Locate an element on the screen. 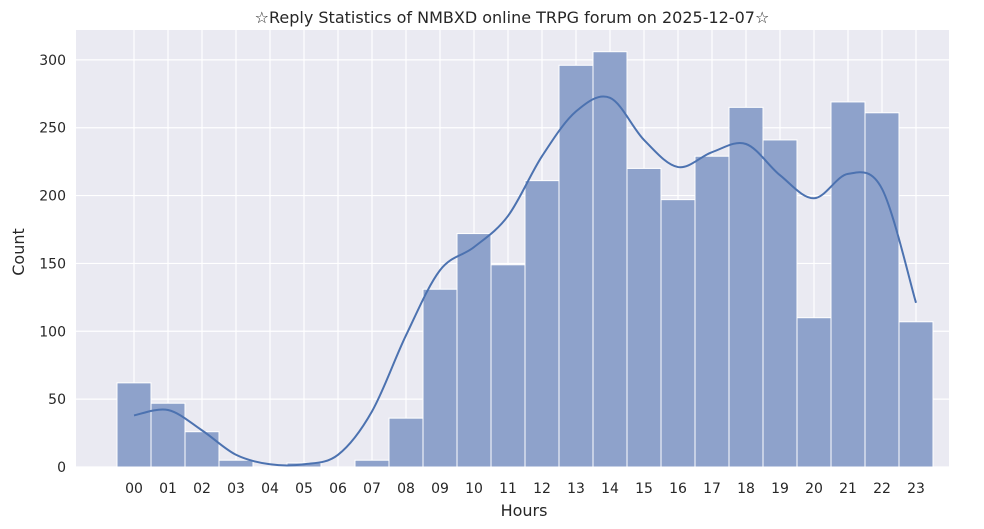  x-tick-label-21: 21 is located at coordinates (848, 489).